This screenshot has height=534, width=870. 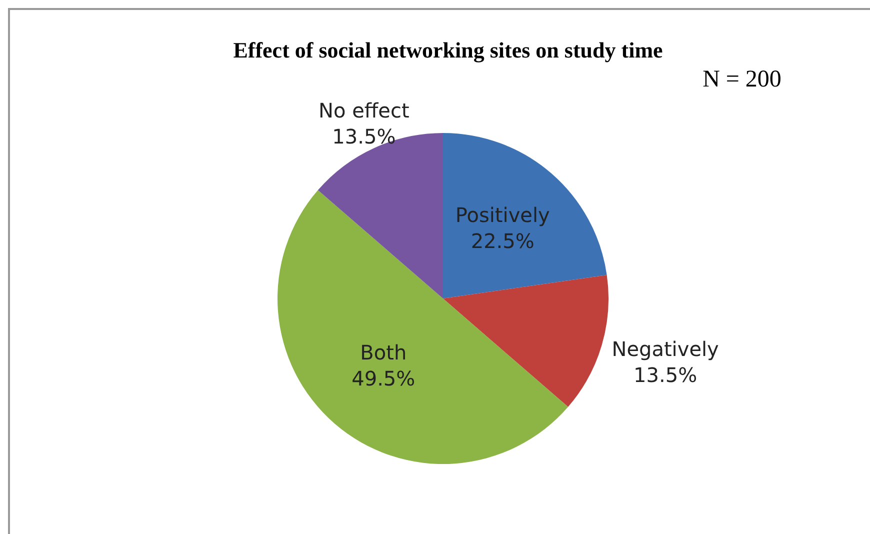 I want to click on slice-label: Both, so click(x=383, y=352).